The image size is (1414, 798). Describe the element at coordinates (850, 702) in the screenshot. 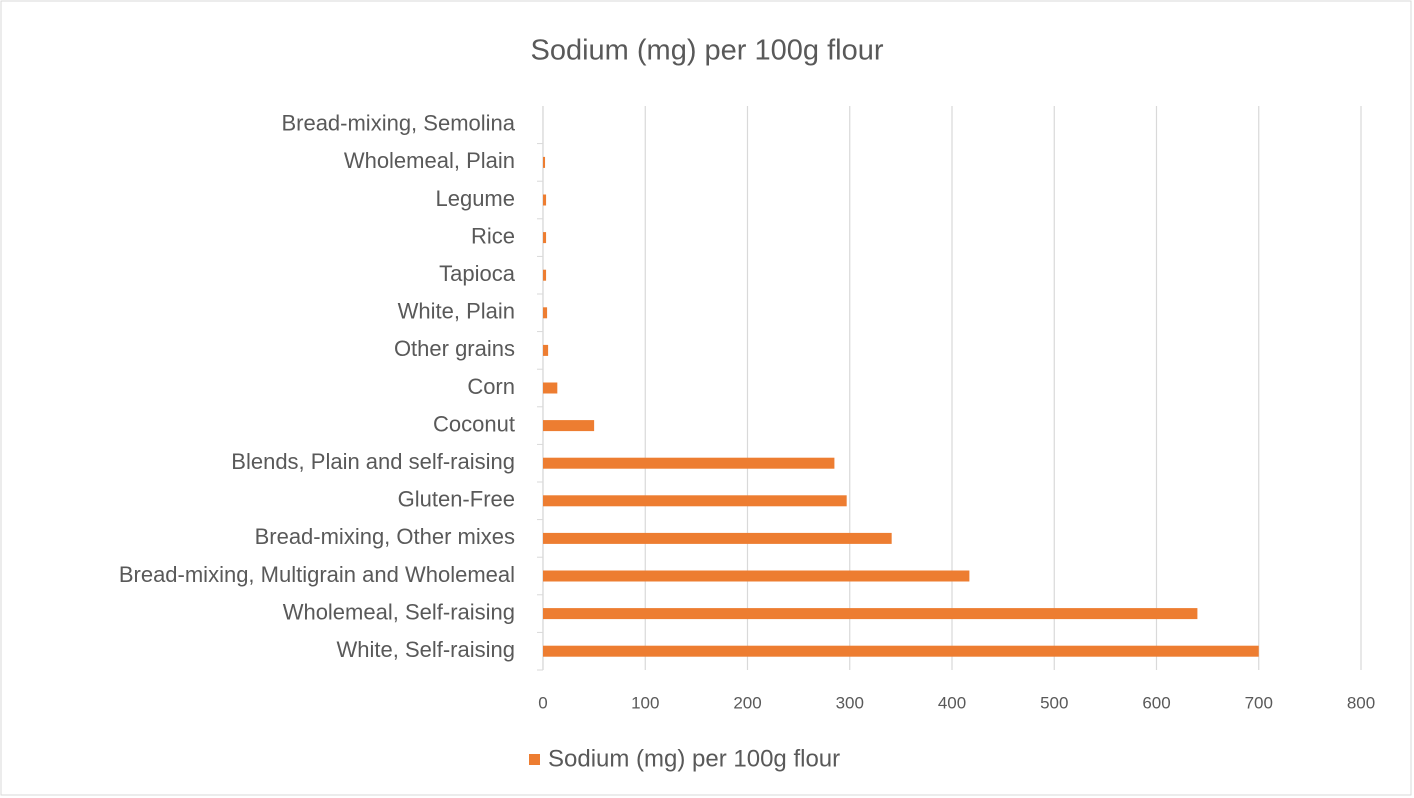

I see `x-tick-label: 300` at that location.